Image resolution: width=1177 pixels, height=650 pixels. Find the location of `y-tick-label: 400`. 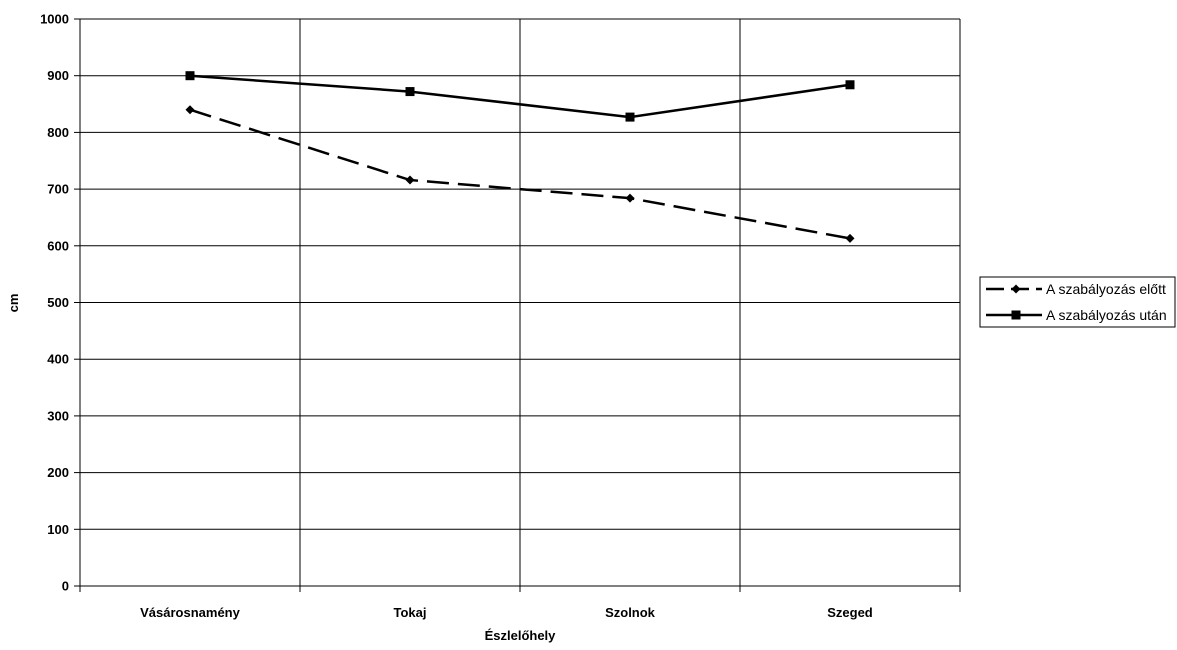

y-tick-label: 400 is located at coordinates (58, 359).